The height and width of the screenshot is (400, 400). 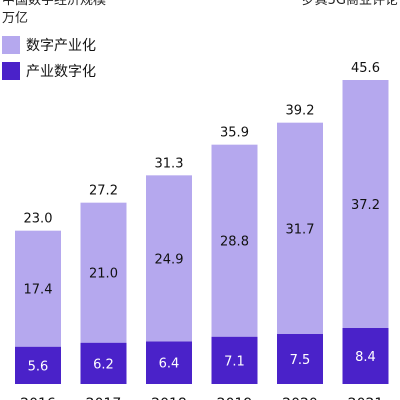 I want to click on value-label-industry-digitalization-2017: 6.2, so click(x=103, y=364).